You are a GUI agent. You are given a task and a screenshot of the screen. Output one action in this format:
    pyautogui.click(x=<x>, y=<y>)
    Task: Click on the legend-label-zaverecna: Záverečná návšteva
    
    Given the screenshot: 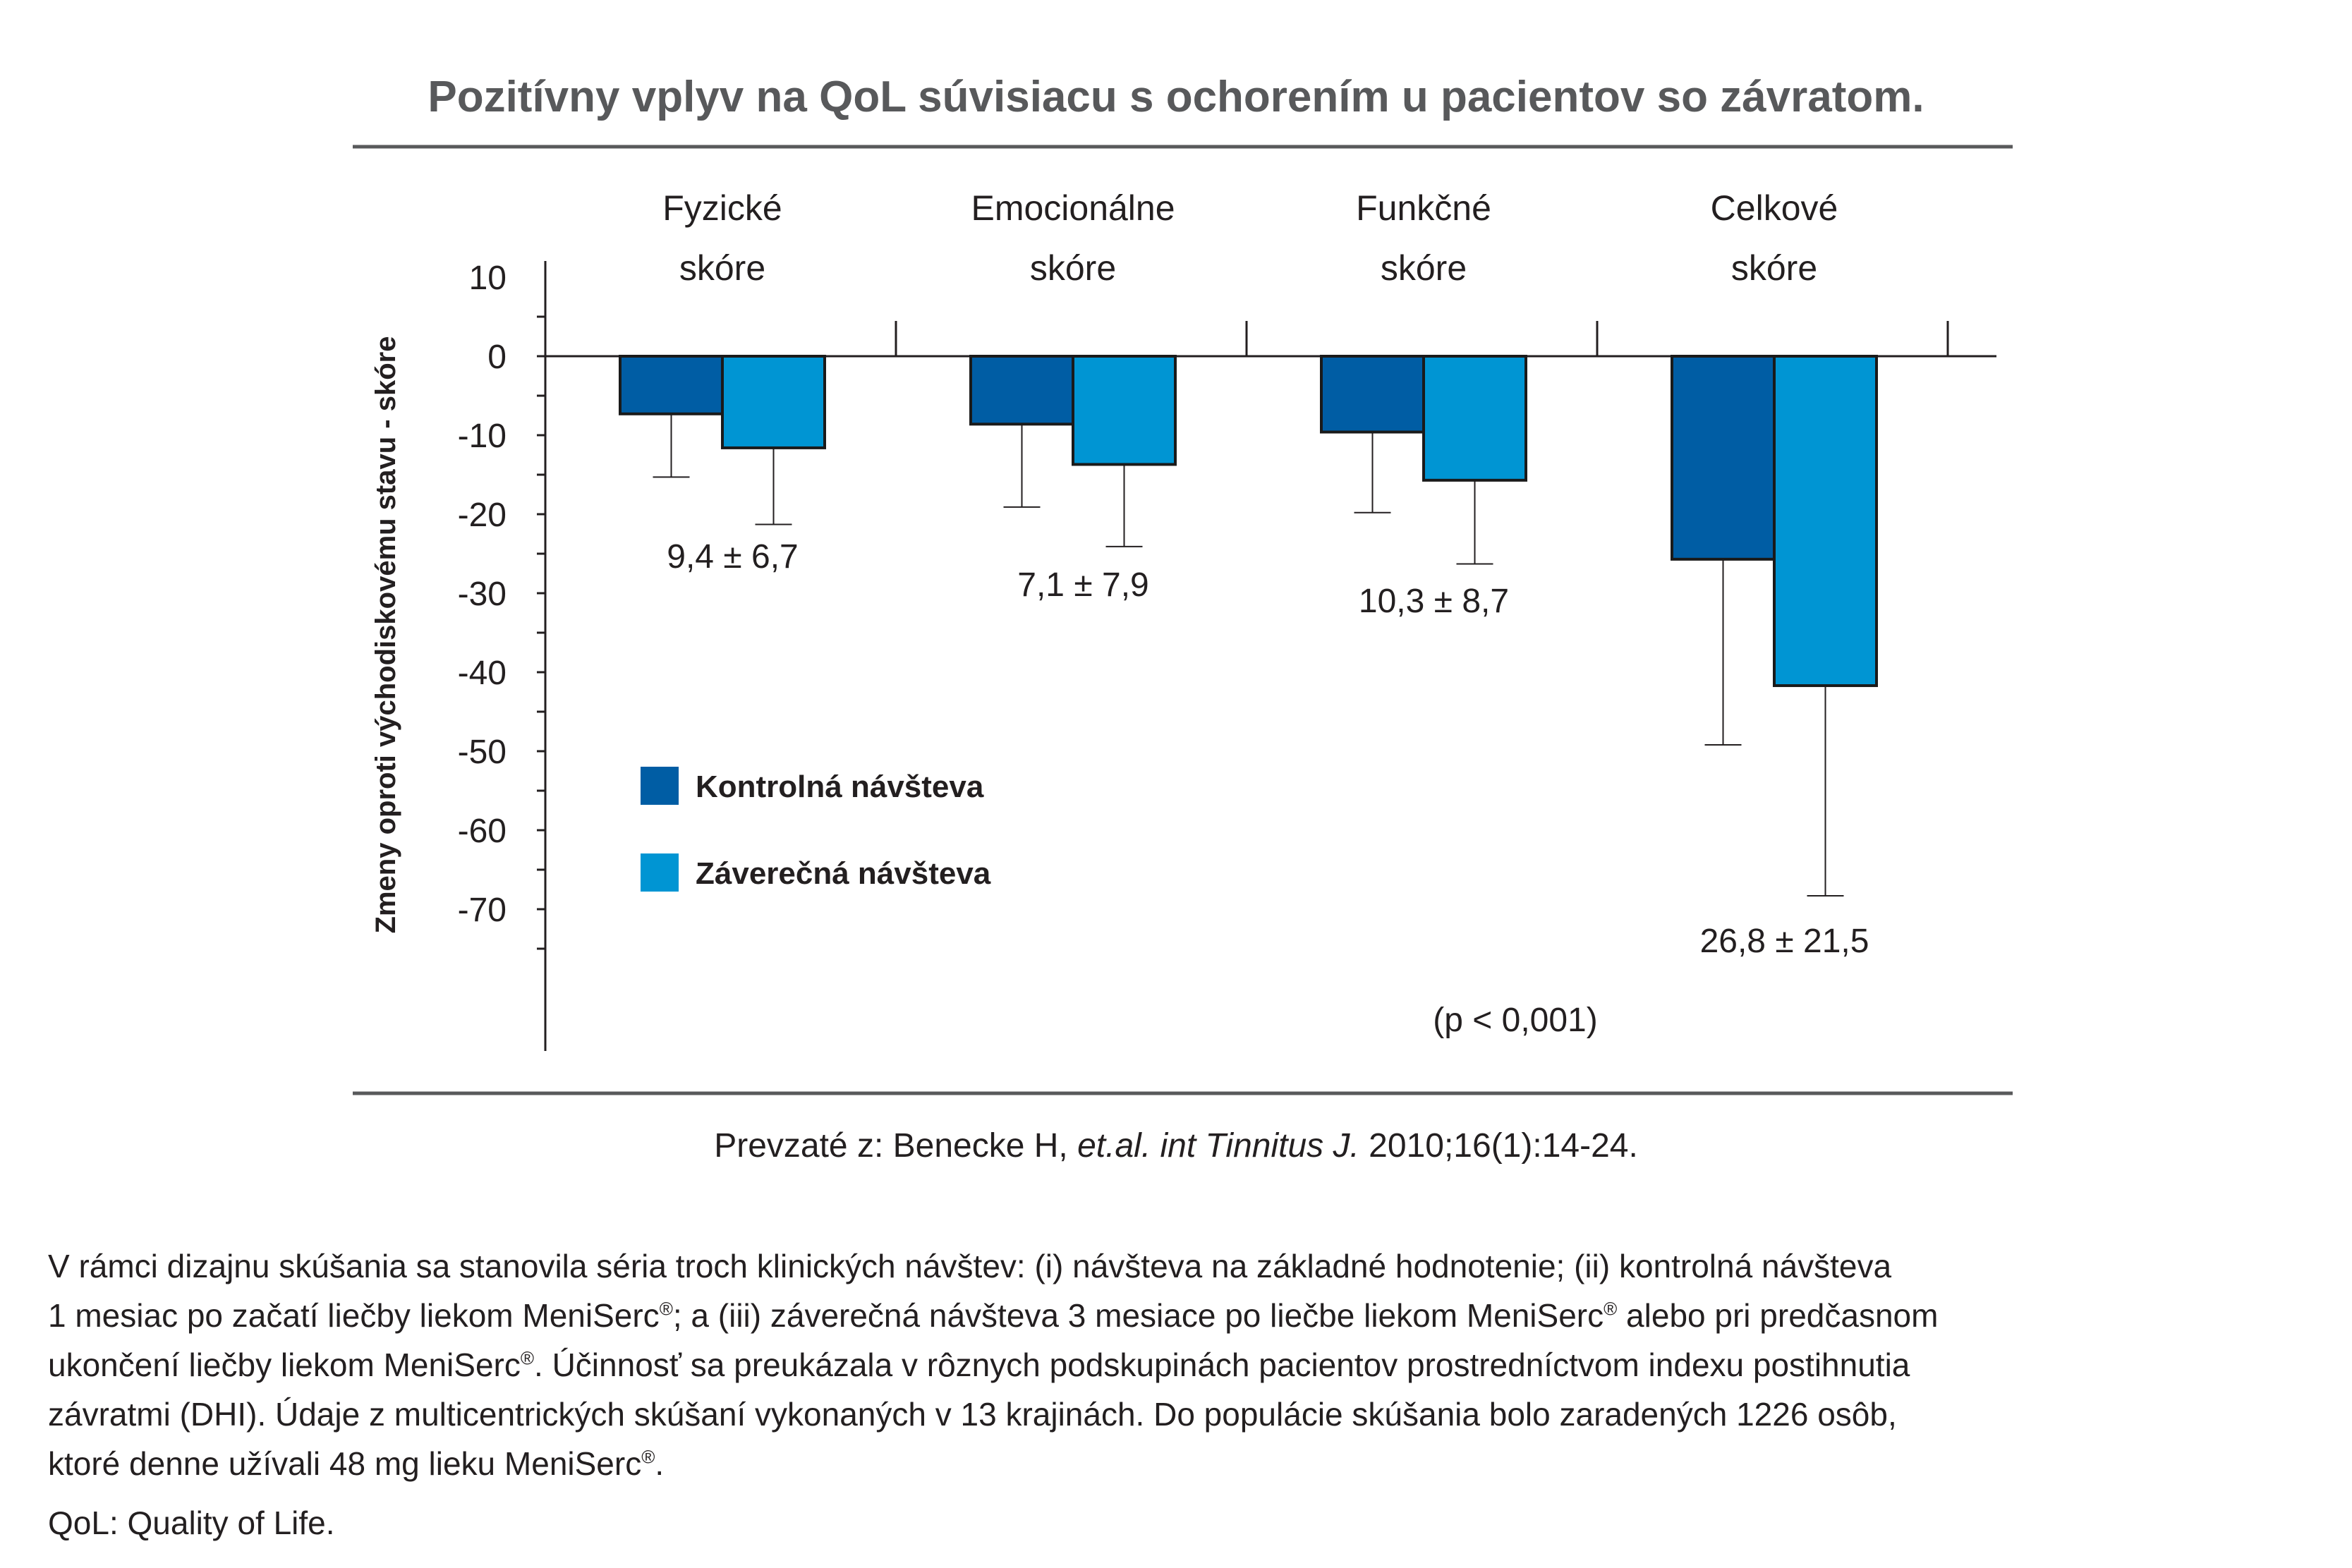 What is the action you would take?
    pyautogui.click(x=844, y=873)
    